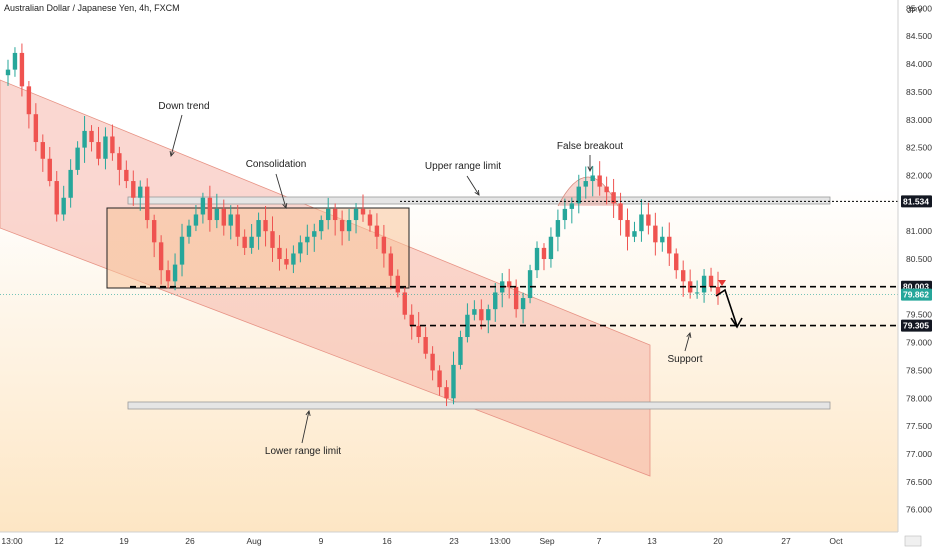 Image resolution: width=932 pixels, height=550 pixels. I want to click on x-tick-label: 16, so click(387, 541).